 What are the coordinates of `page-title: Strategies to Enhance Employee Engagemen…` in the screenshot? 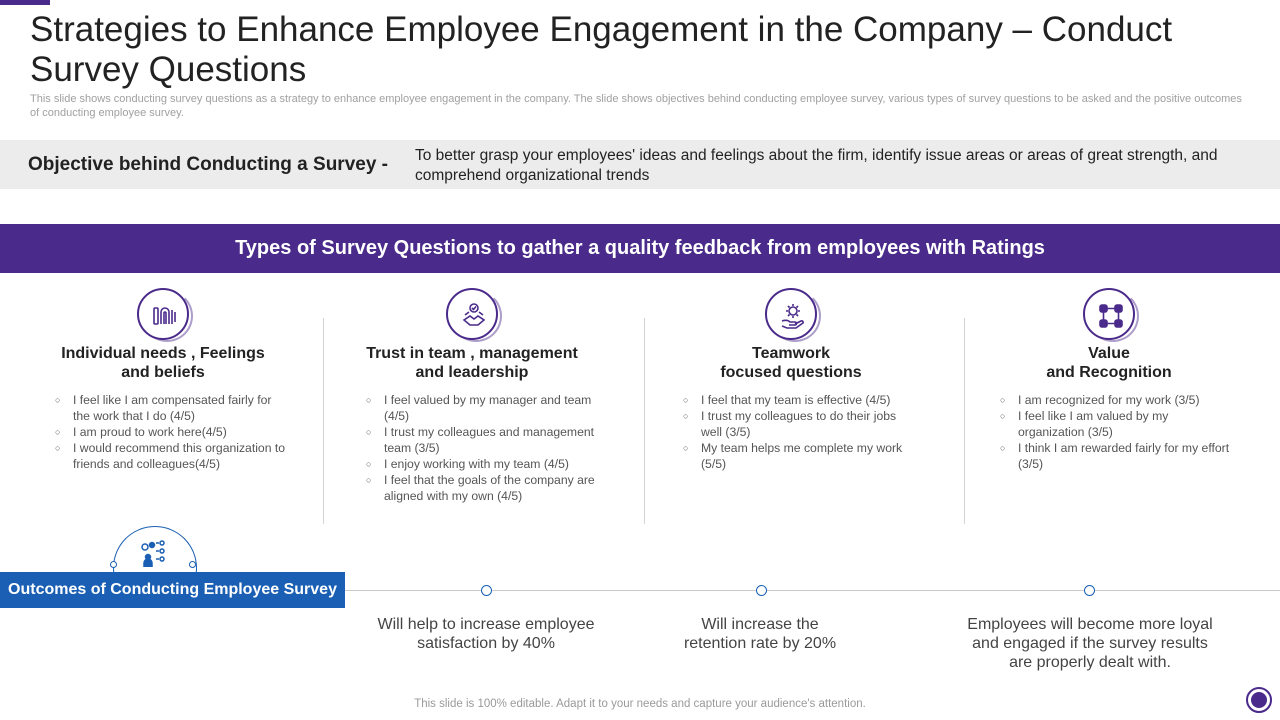 It's located at (601, 49).